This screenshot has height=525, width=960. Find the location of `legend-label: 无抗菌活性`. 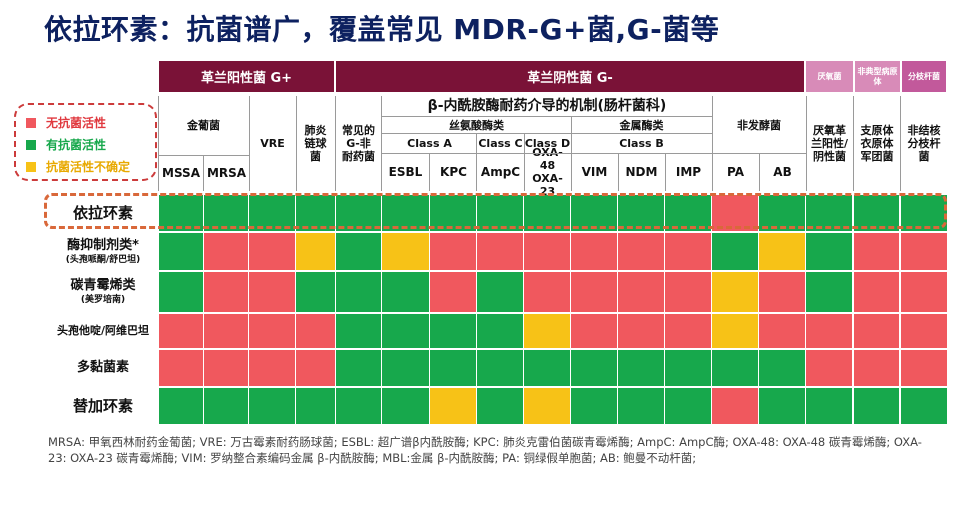

legend-label: 无抗菌活性 is located at coordinates (76, 123).